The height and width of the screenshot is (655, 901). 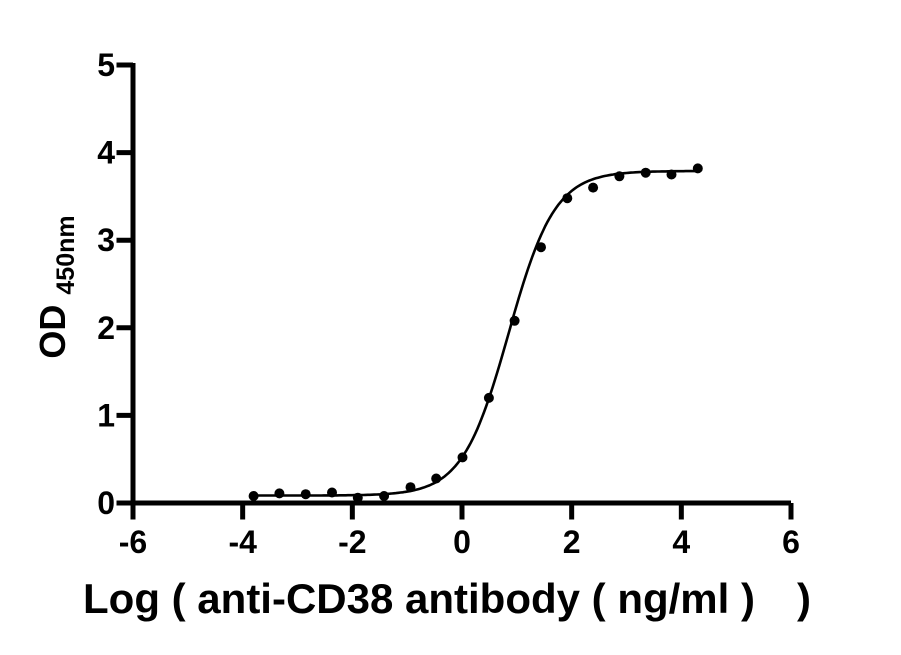 What do you see at coordinates (791, 542) in the screenshot?
I see `x-tick-label: 6` at bounding box center [791, 542].